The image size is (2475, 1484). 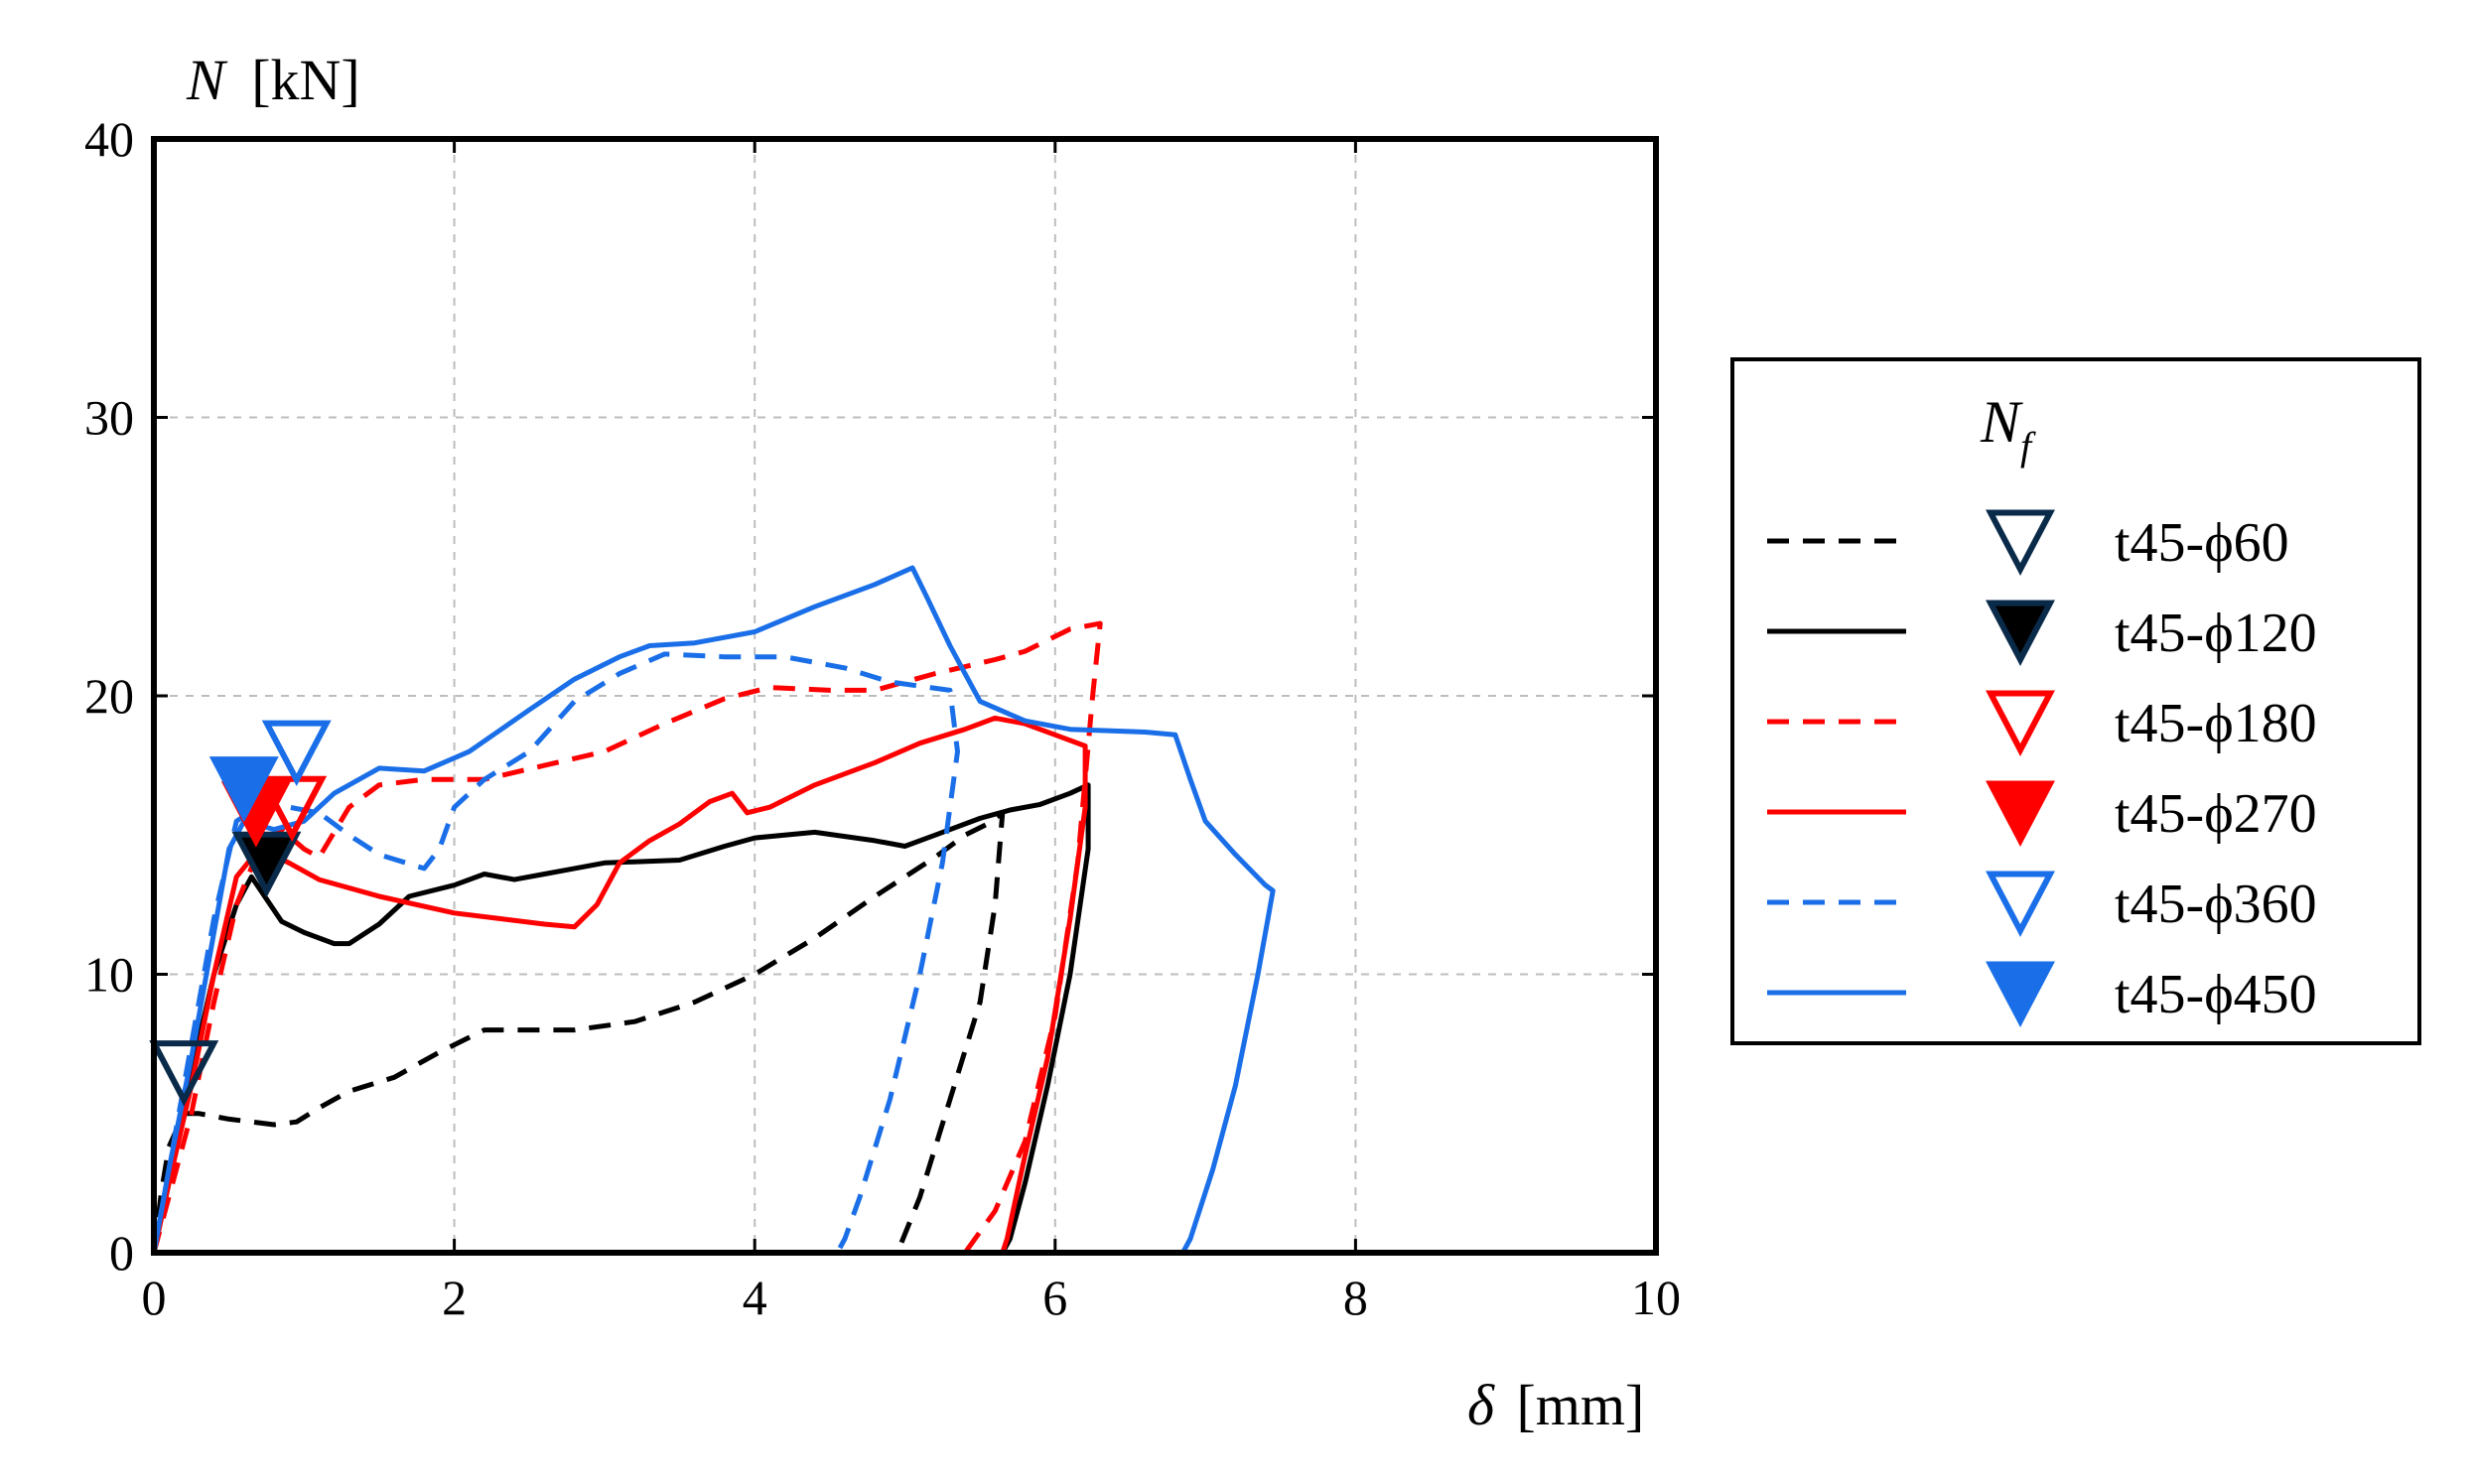 What do you see at coordinates (2216, 814) in the screenshot?
I see `legend-label: t45-ϕ270` at bounding box center [2216, 814].